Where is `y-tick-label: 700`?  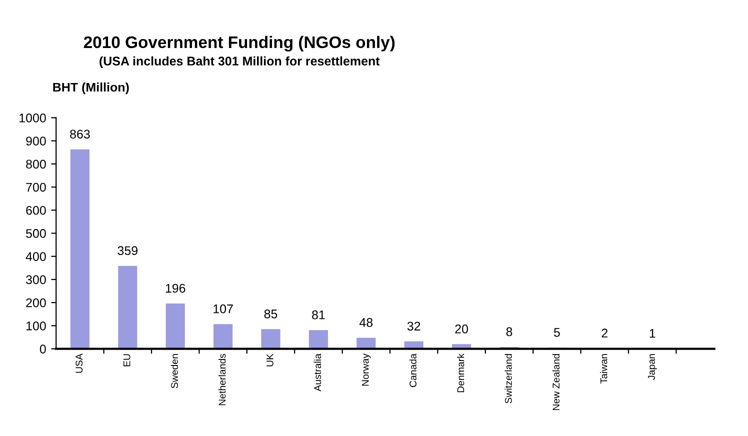 y-tick-label: 700 is located at coordinates (36, 187).